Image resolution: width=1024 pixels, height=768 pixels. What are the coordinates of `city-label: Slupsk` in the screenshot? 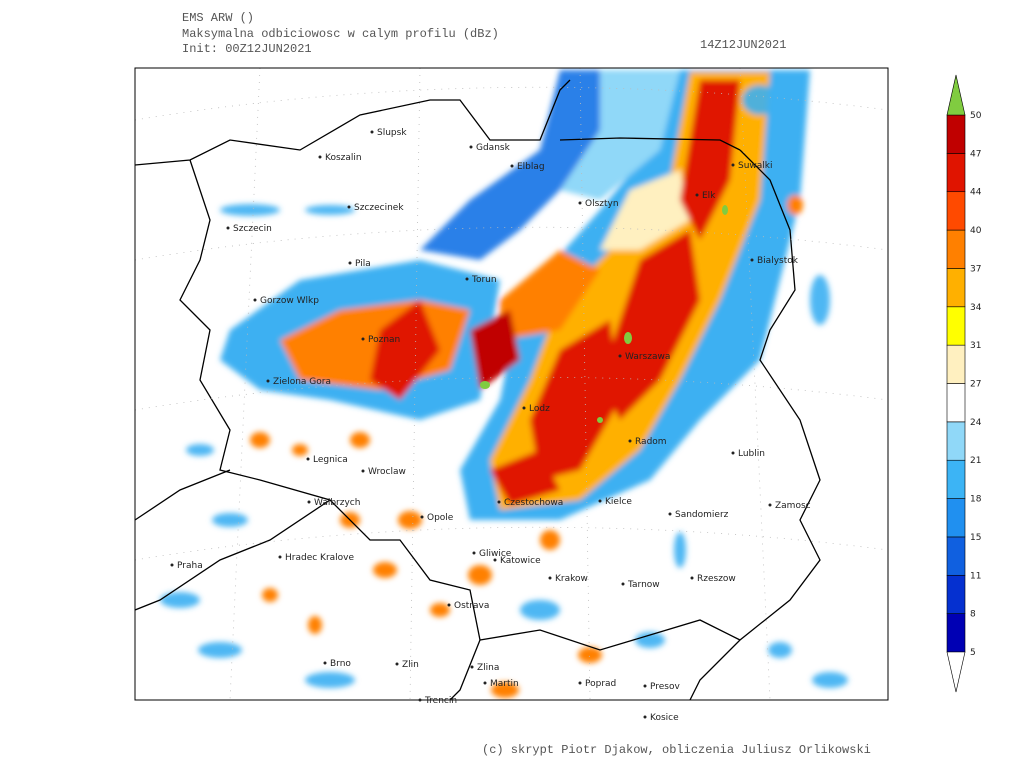 It's located at (392, 133).